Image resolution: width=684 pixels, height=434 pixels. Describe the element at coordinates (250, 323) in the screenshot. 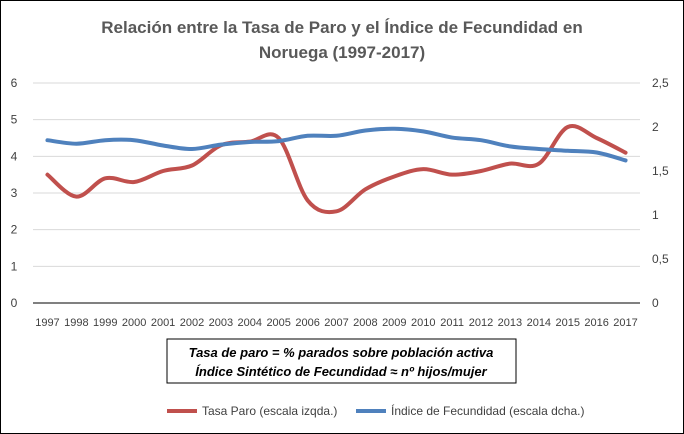

I see `x-tick-label: 2004` at that location.